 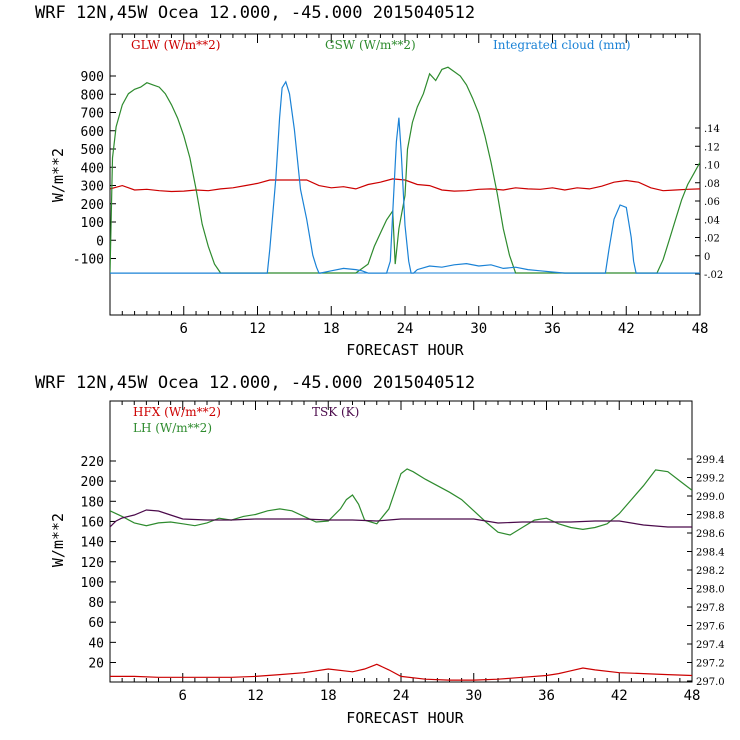 I want to click on y2-tick-label: .12, so click(x=712, y=147).